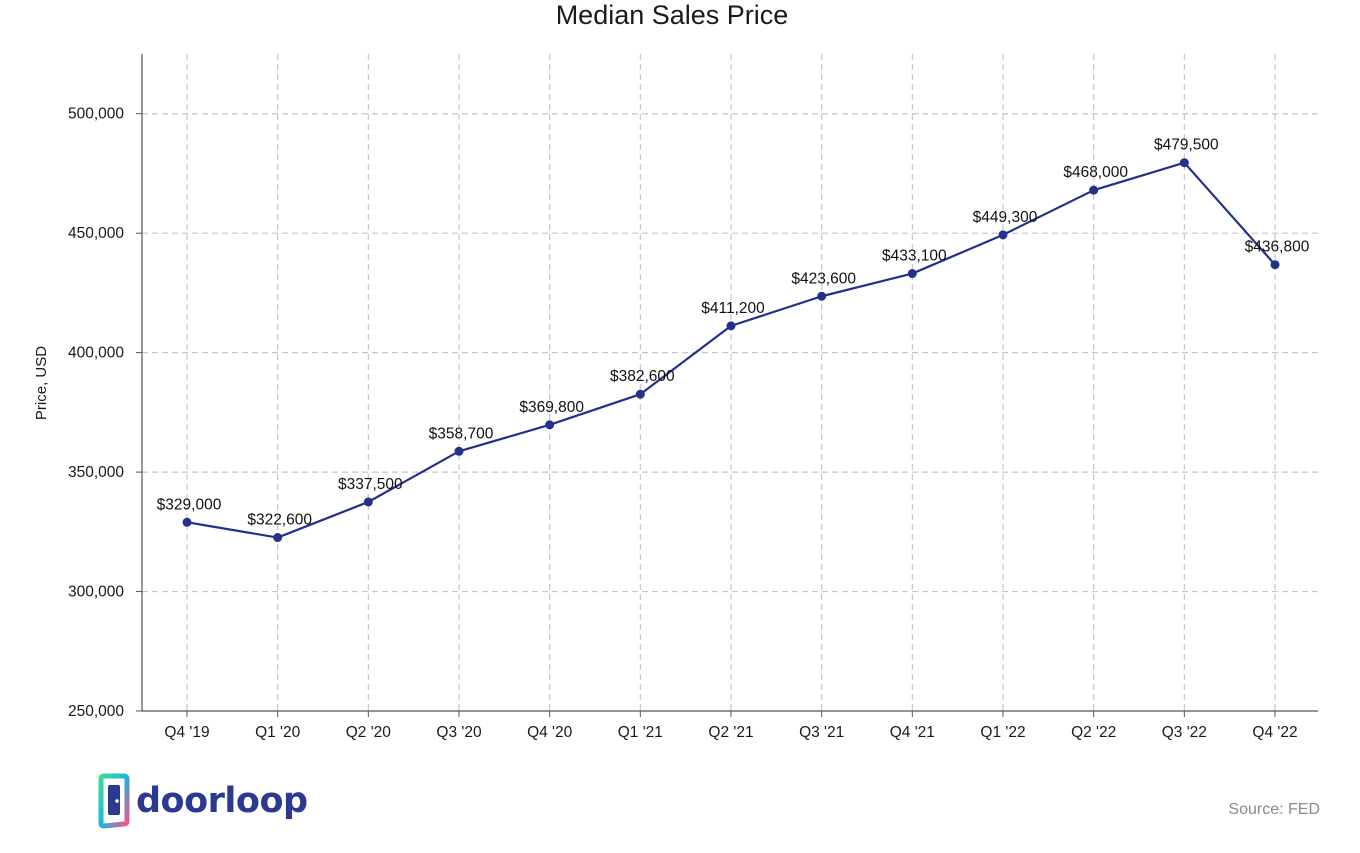  Describe the element at coordinates (823, 278) in the screenshot. I see `data-label: $423,600` at that location.